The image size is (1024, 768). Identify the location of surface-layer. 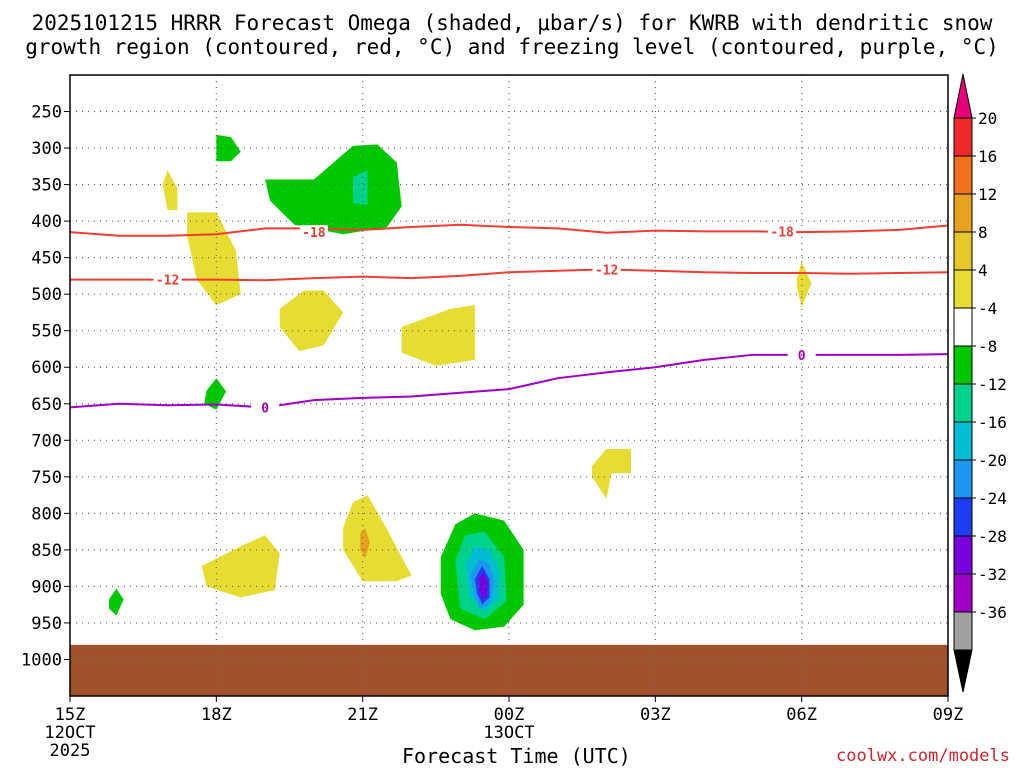
(509, 670).